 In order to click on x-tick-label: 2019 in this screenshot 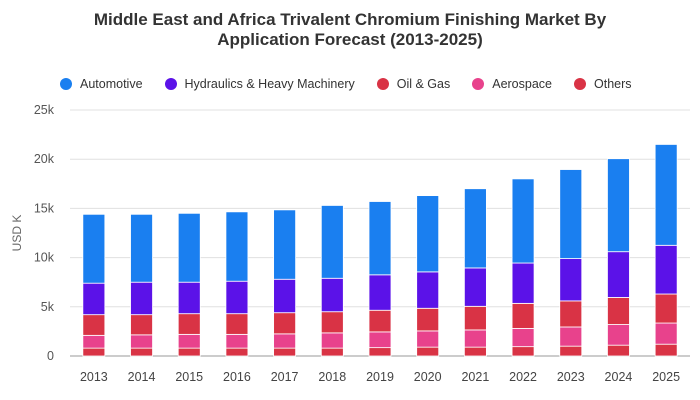, I will do `click(380, 377)`.